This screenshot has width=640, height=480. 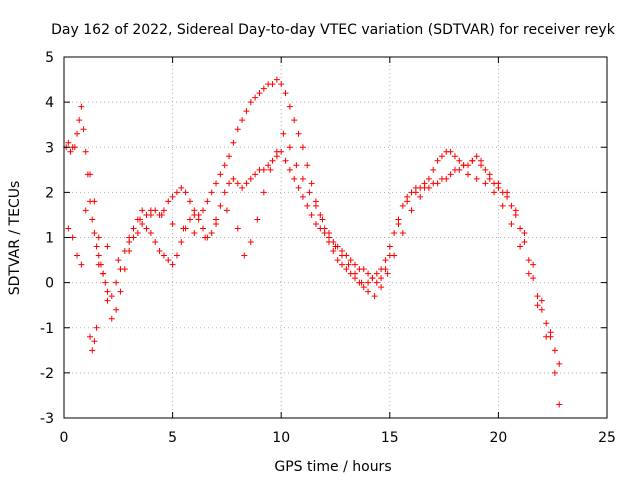 I want to click on y-tick-label: -3, so click(x=47, y=419).